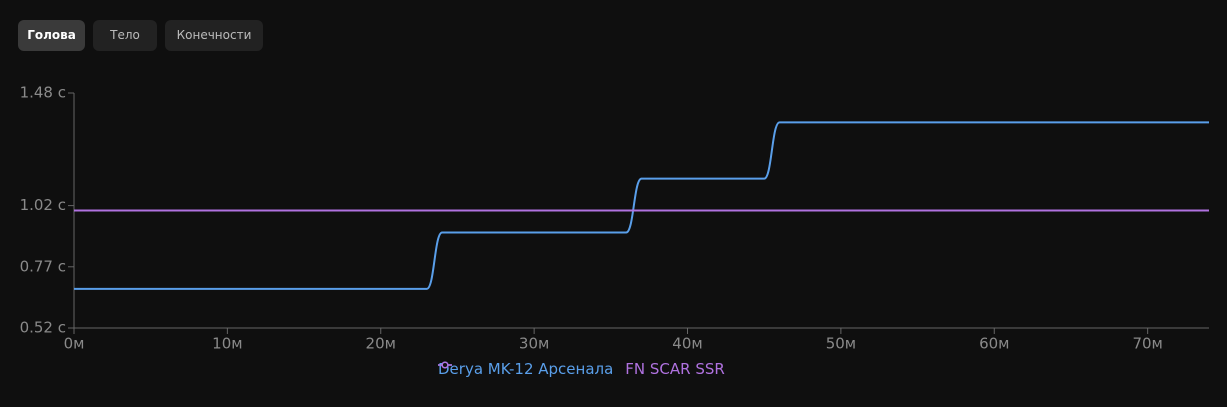 The width and height of the screenshot is (1227, 407). I want to click on legend-label: Derya MK-12 Арсенала, so click(526, 369).